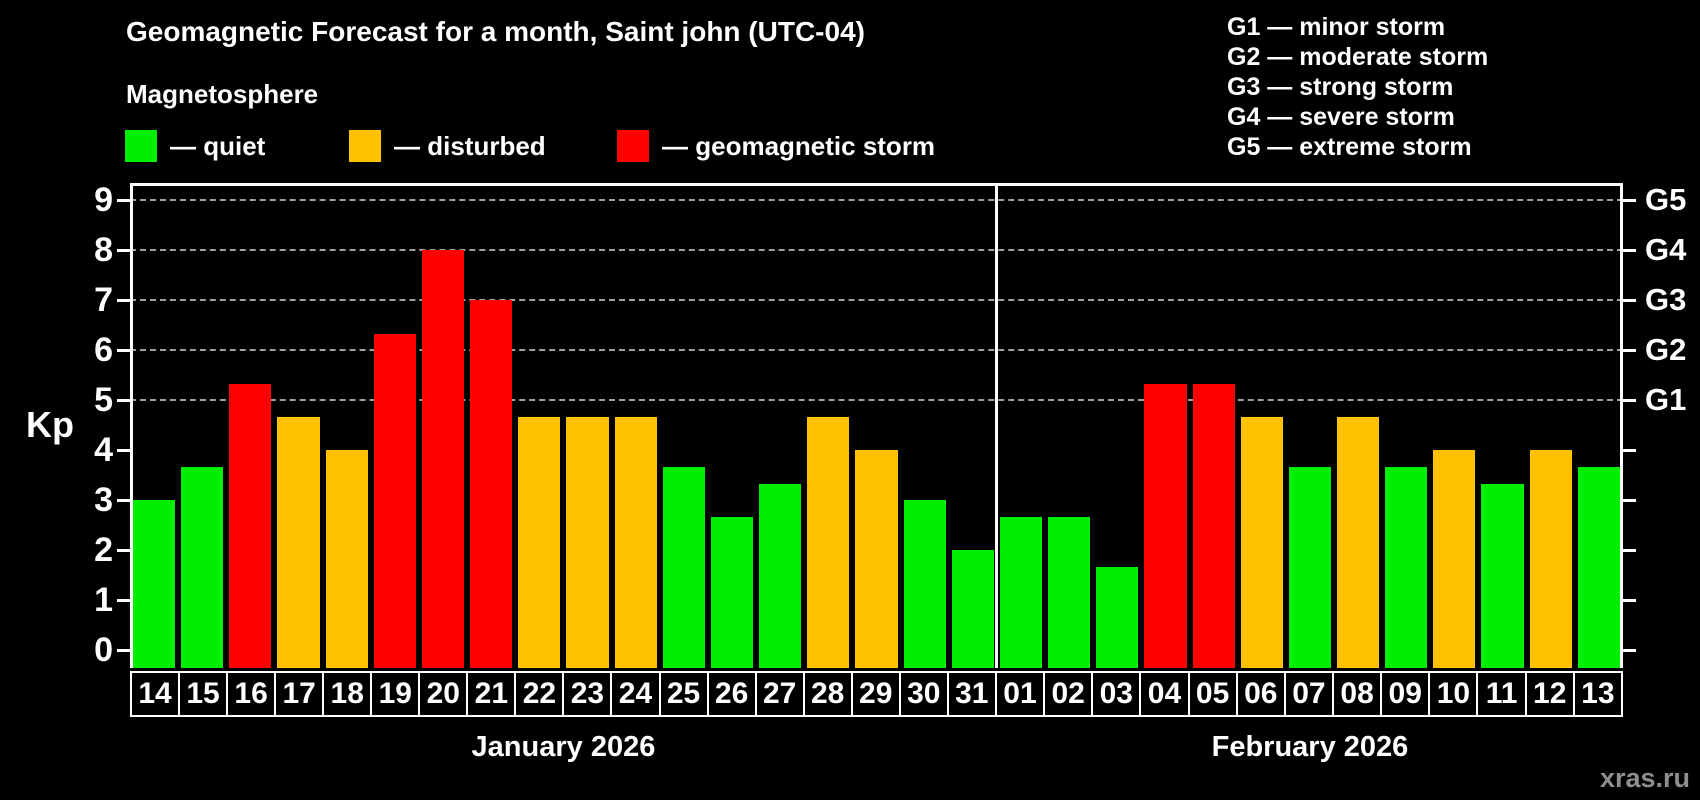  I want to click on legend-swatch-storm-icon, so click(633, 146).